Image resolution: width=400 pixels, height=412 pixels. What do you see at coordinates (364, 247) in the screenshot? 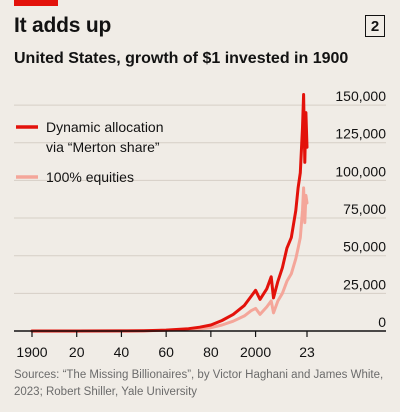
I see `y-tick-label: 50,000` at bounding box center [364, 247].